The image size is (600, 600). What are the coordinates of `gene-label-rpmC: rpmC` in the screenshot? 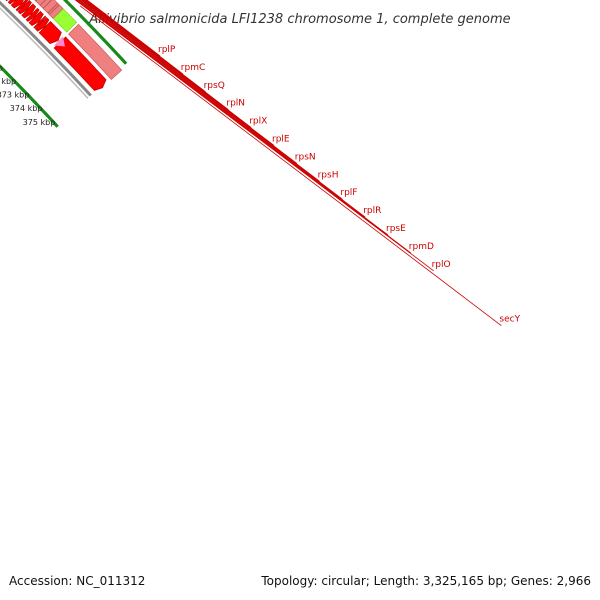 It's located at (193, 68).